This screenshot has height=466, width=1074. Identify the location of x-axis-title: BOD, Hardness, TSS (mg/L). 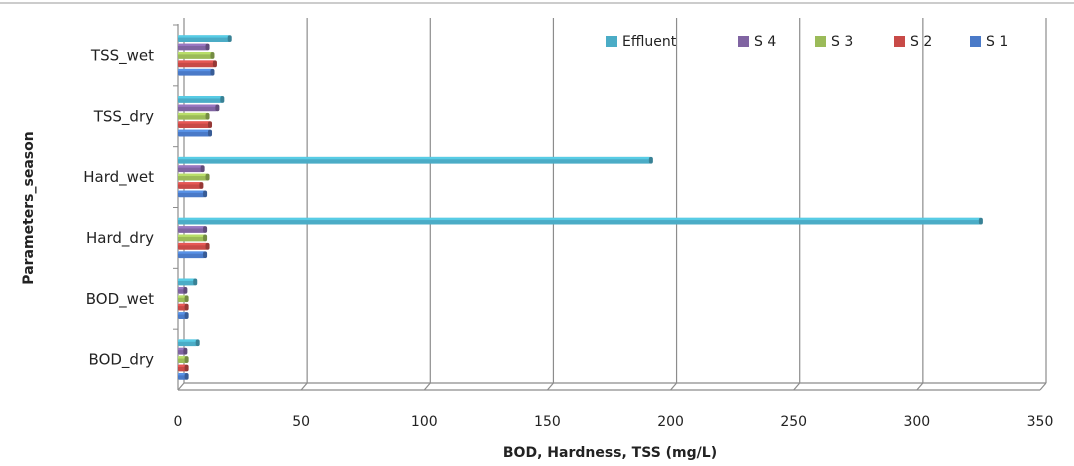
(610, 453).